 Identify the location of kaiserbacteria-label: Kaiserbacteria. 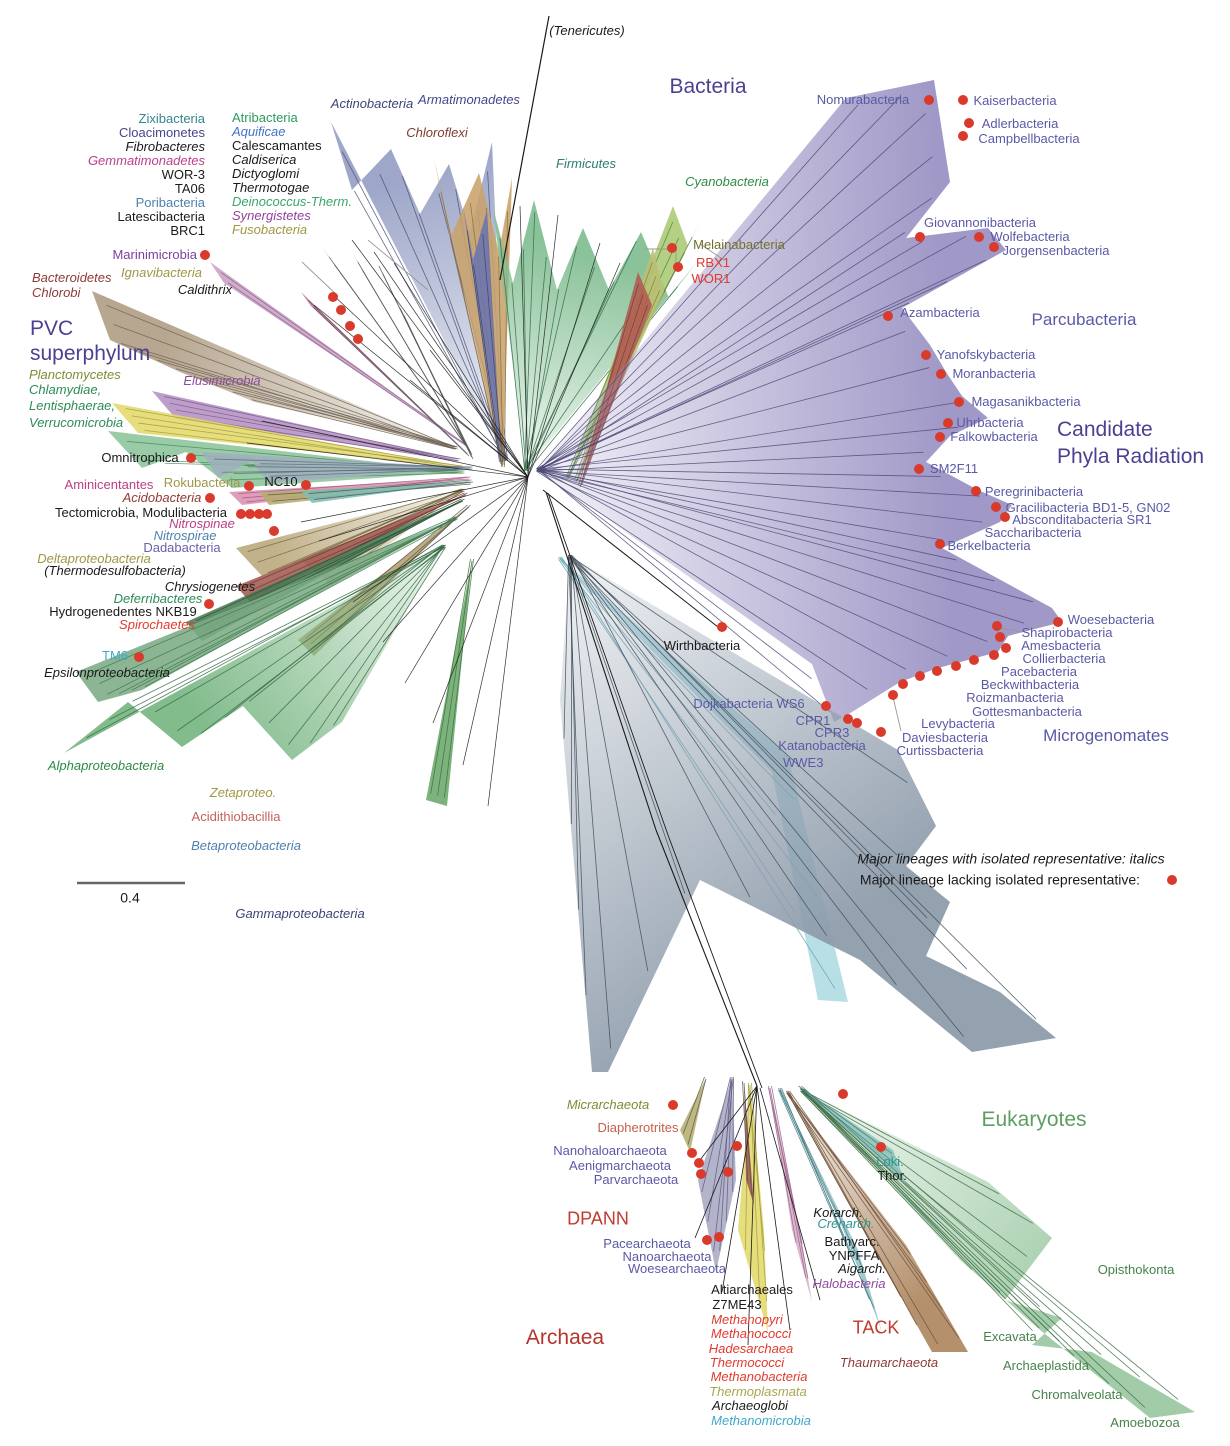
(1015, 101).